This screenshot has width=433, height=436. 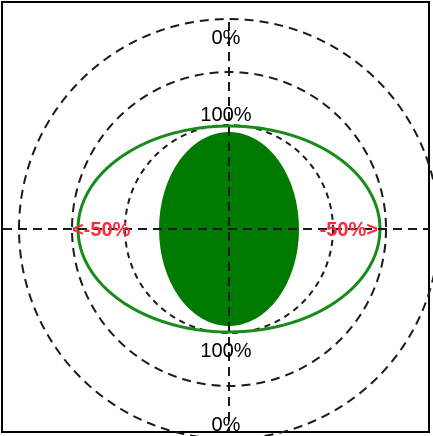 What do you see at coordinates (225, 351) in the screenshot?
I see `label-lower: 100%` at bounding box center [225, 351].